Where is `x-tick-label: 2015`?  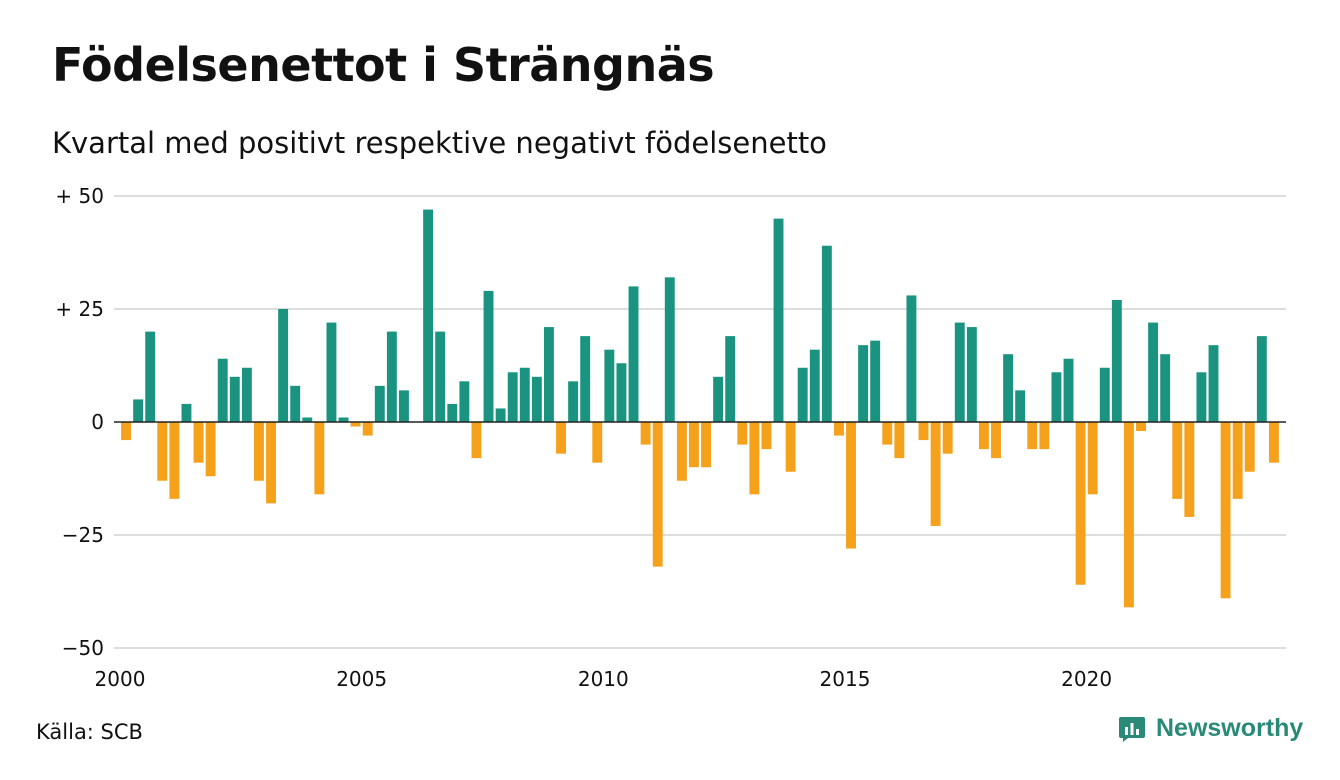 x-tick-label: 2015 is located at coordinates (845, 679).